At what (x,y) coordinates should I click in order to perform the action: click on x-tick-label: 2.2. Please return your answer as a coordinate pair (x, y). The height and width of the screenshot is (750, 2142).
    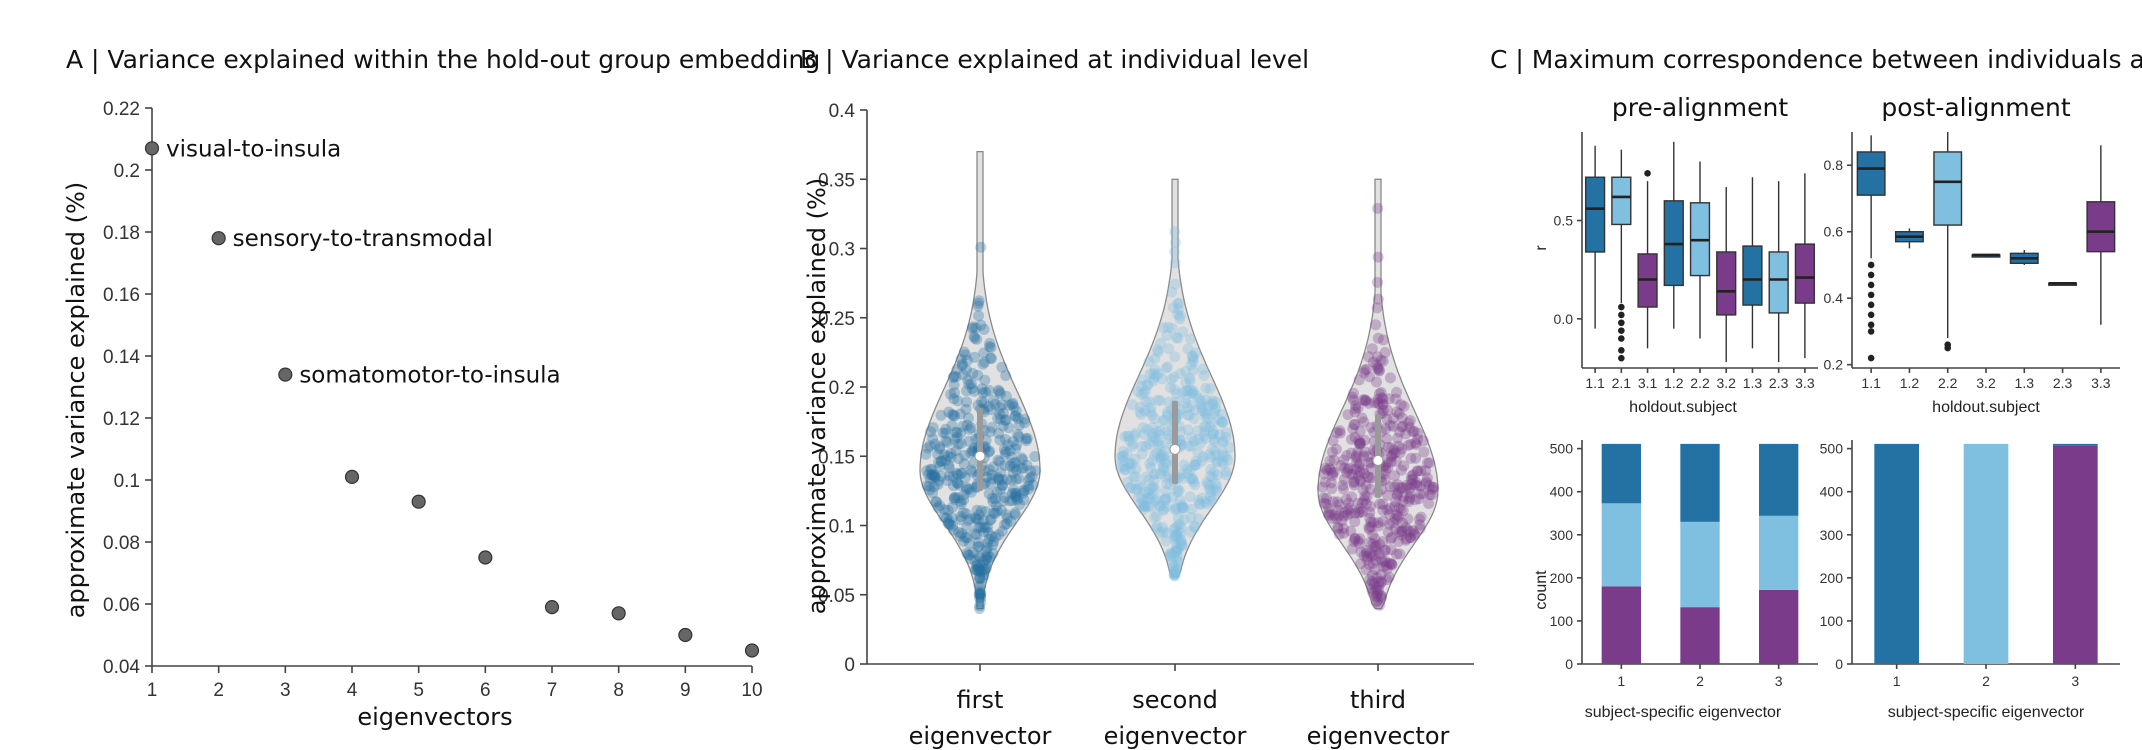
    Looking at the image, I should click on (1948, 383).